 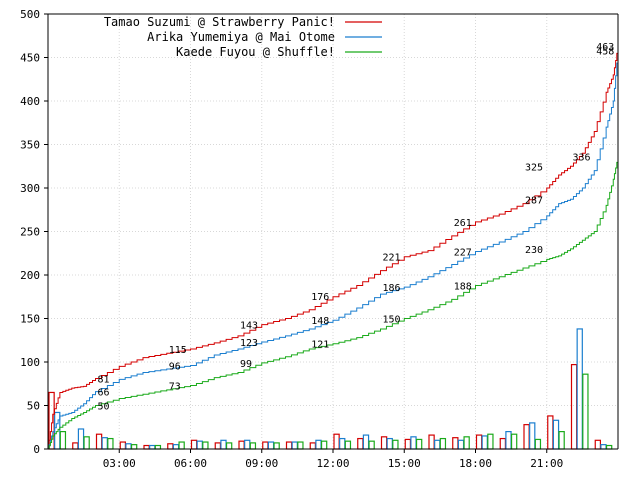 What do you see at coordinates (104, 393) in the screenshot?
I see `data-label: 66` at bounding box center [104, 393].